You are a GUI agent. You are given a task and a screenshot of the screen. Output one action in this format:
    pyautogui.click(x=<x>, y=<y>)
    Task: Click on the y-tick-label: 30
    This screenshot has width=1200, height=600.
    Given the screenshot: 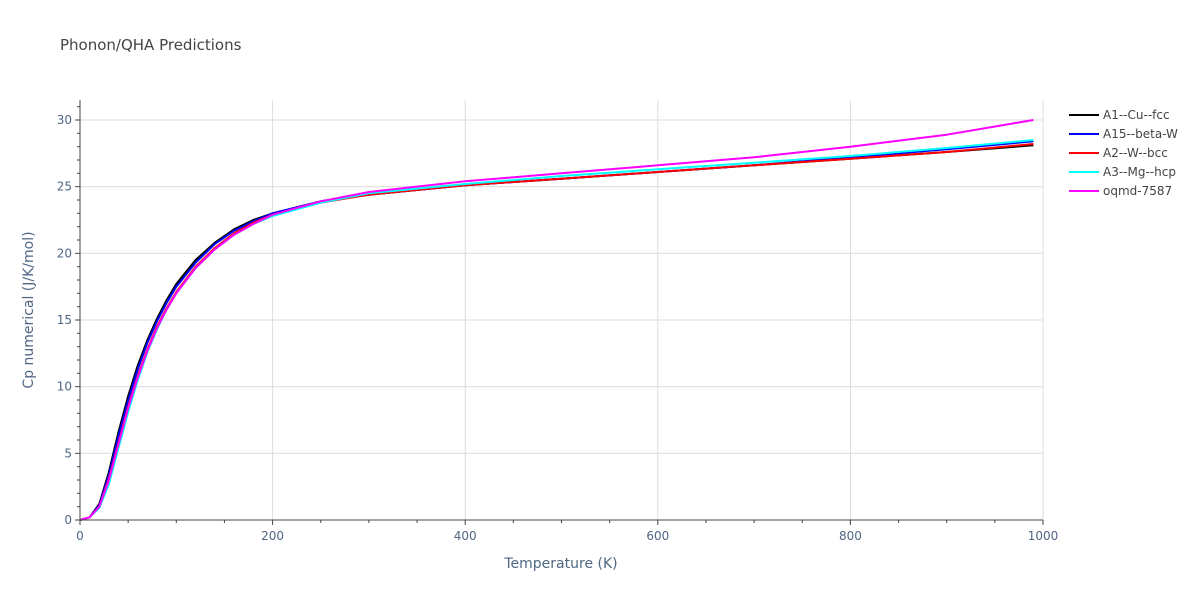 What is the action you would take?
    pyautogui.click(x=64, y=120)
    